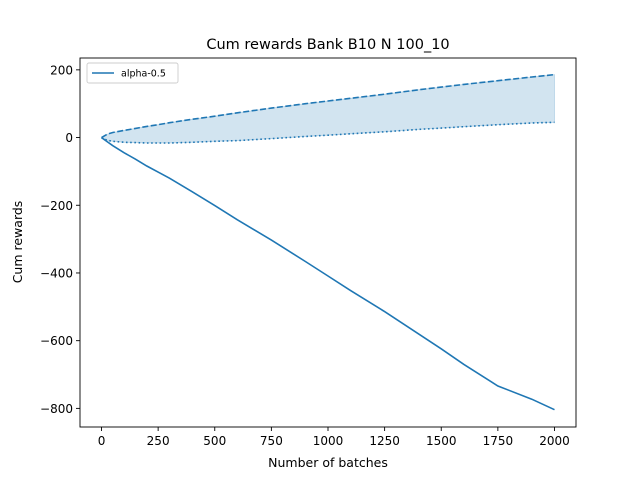  Describe the element at coordinates (143, 74) in the screenshot. I see `legend-label-alpha-0.5: alpha-0.5` at that location.